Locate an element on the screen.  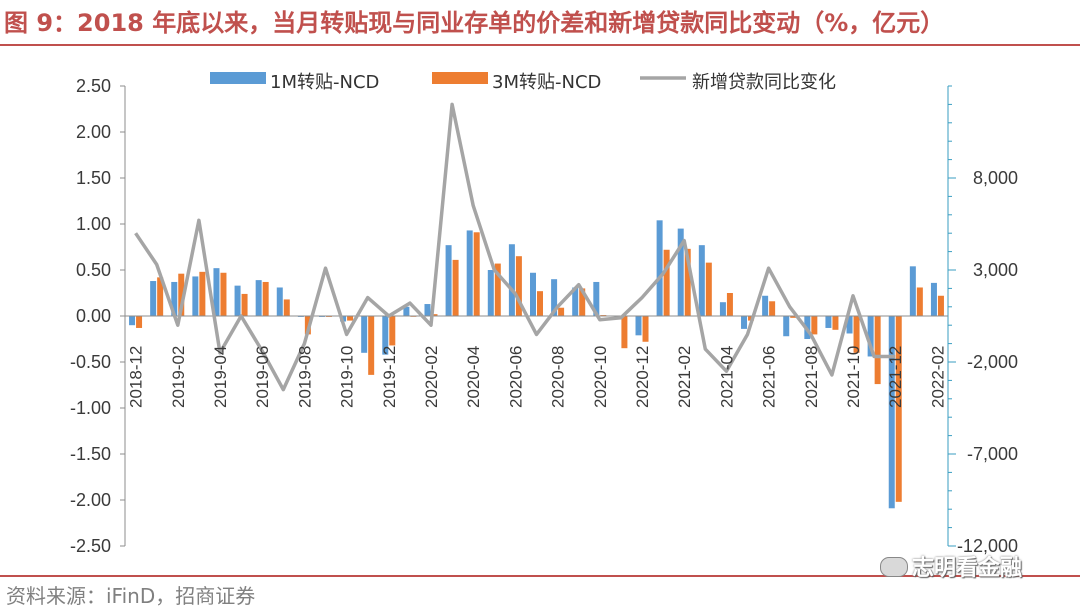
legend: 1M转贴-NCD 3M转贴-NCD 新增贷款同比变化 is located at coordinates (523, 82).